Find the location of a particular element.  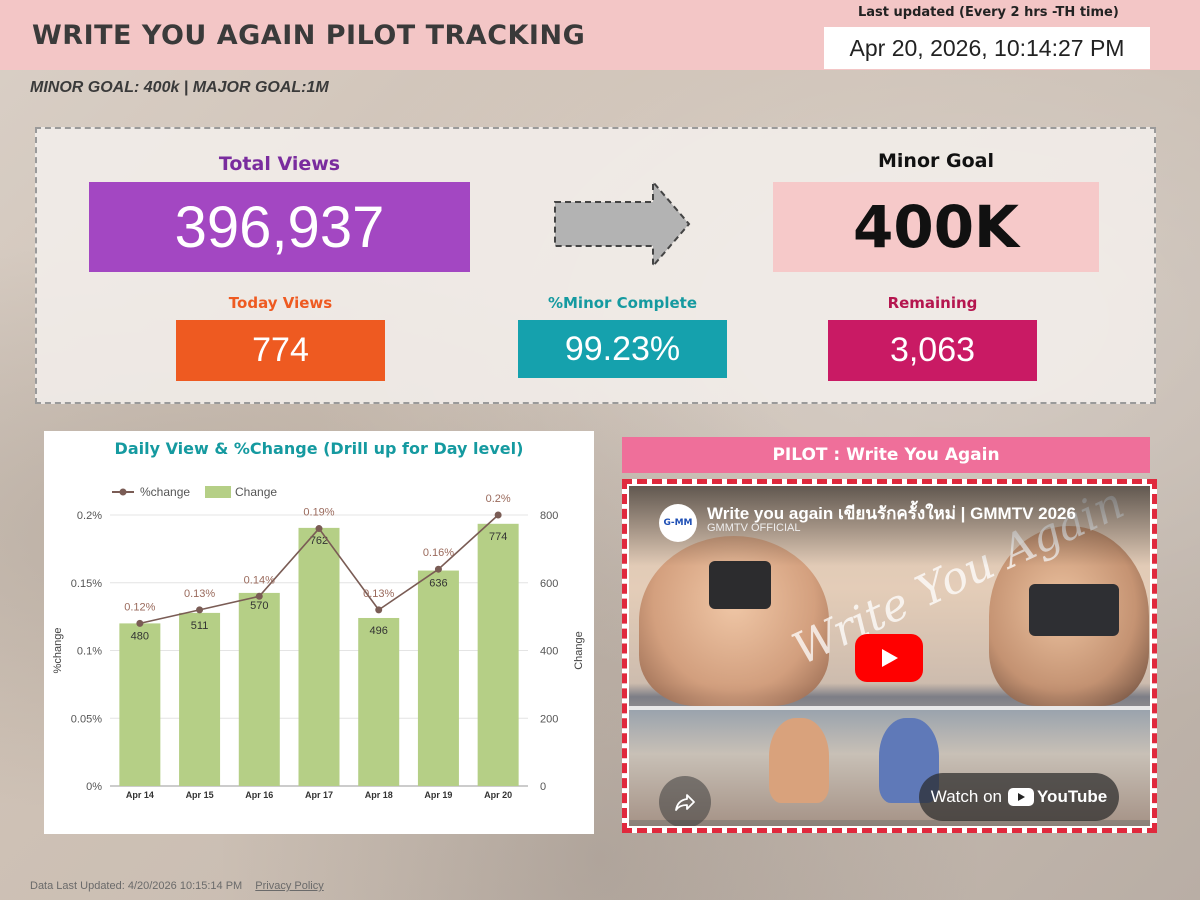

last-updated-label: Last updated (Every 2 hrs -TH time) is located at coordinates (988, 12).